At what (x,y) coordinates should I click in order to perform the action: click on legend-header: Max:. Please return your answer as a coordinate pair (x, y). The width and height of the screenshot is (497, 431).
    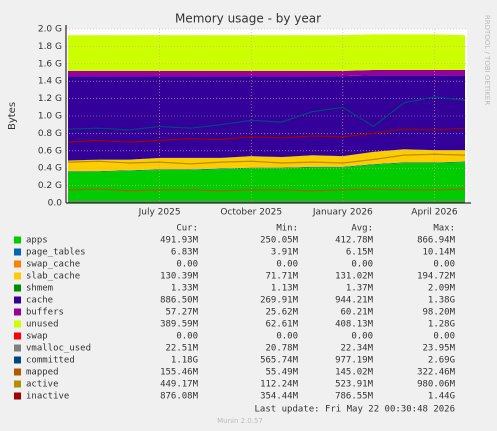
    Looking at the image, I should click on (444, 229).